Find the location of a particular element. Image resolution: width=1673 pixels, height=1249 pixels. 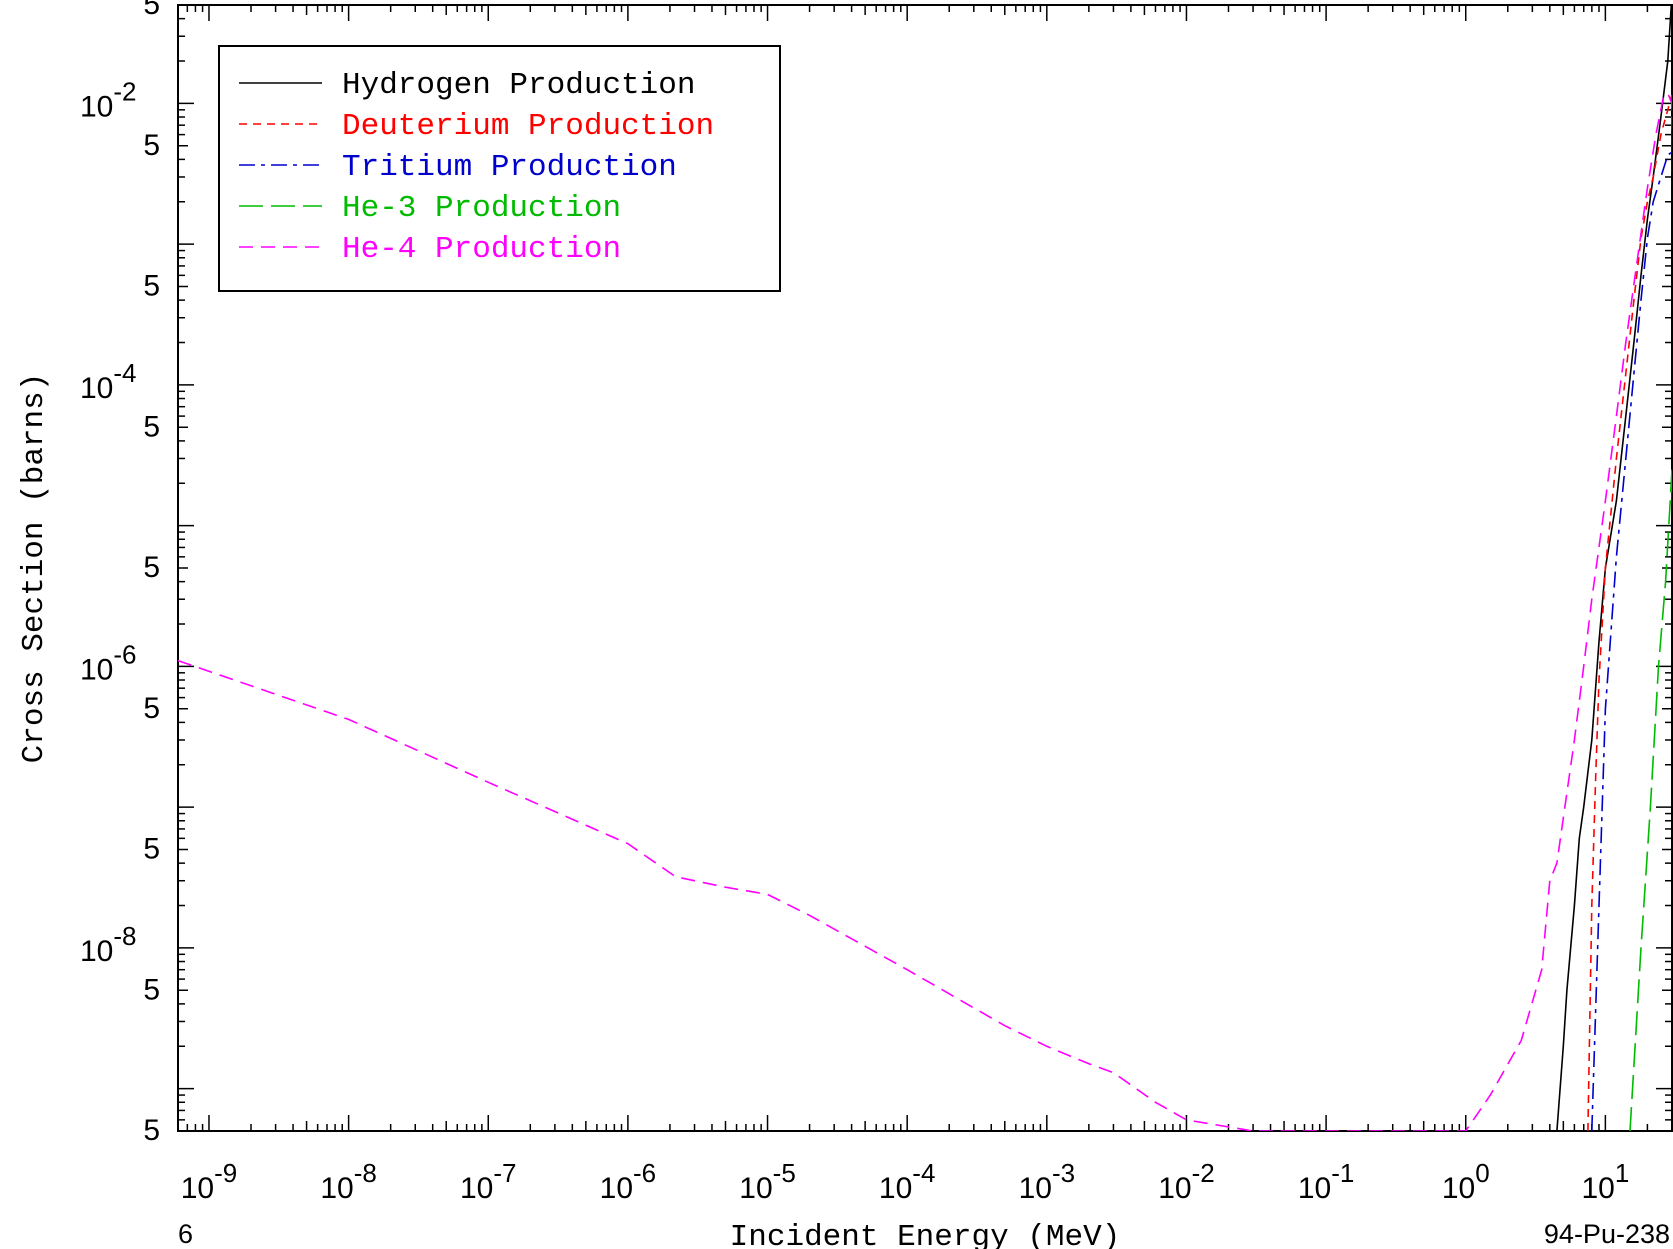

x-tick-label: 10⁻³ is located at coordinates (1047, 1181).